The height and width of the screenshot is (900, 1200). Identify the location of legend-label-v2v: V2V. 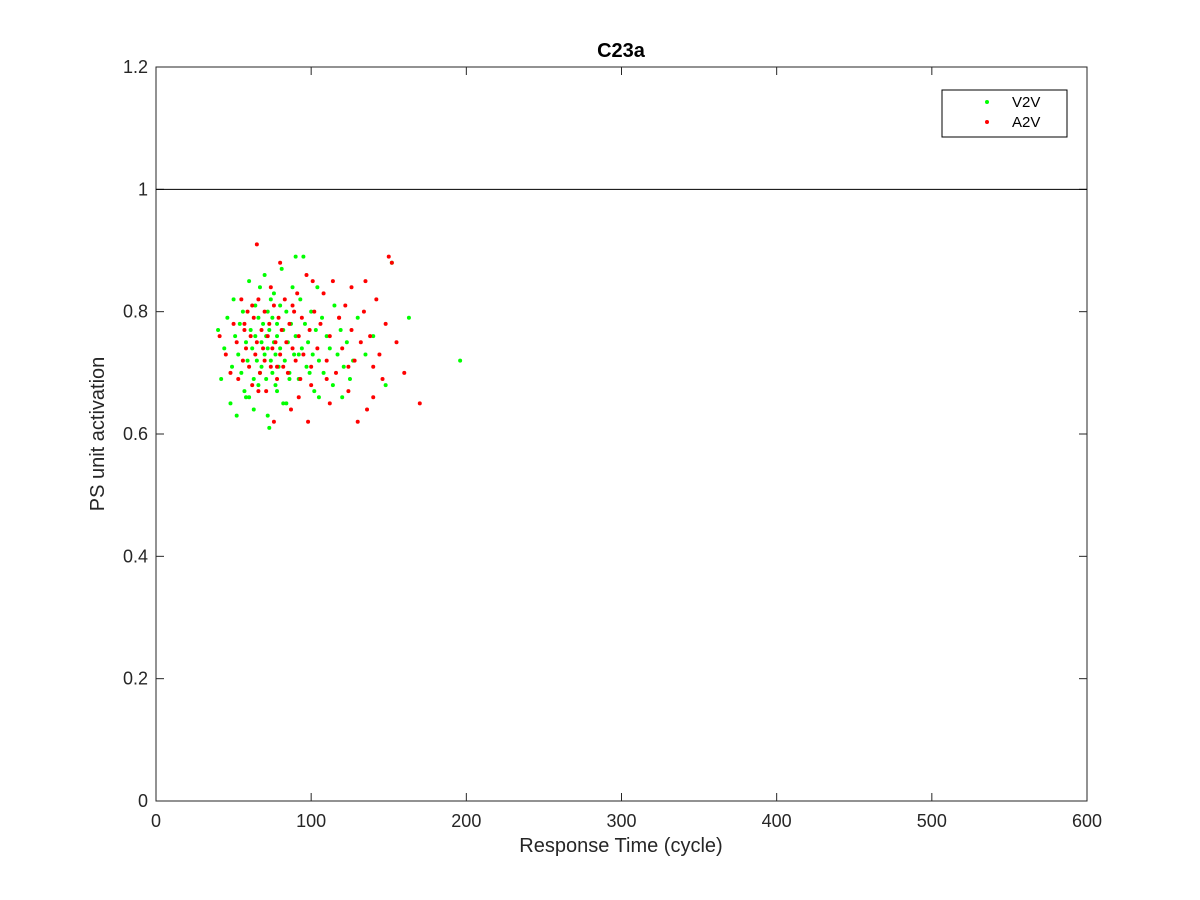
(1026, 102).